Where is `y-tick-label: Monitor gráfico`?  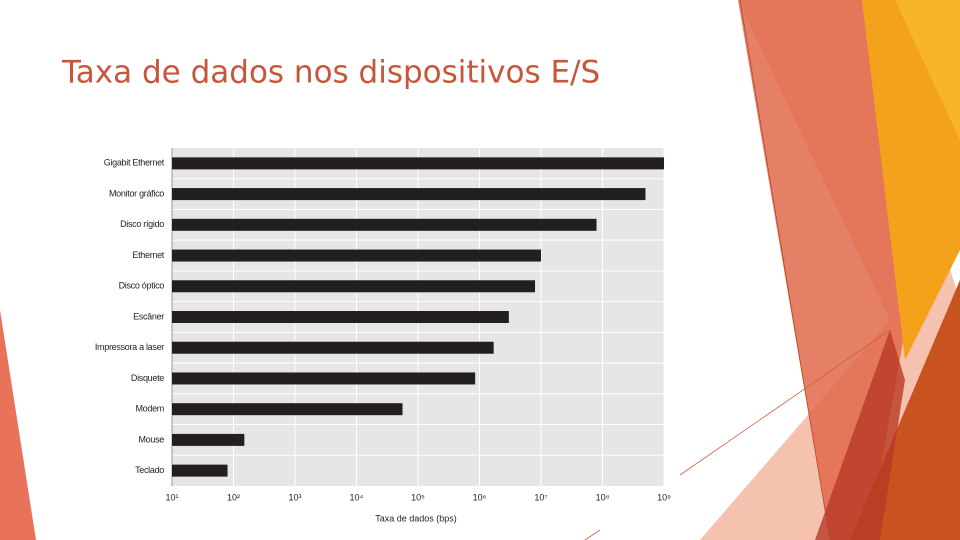
y-tick-label: Monitor gráfico is located at coordinates (136, 193).